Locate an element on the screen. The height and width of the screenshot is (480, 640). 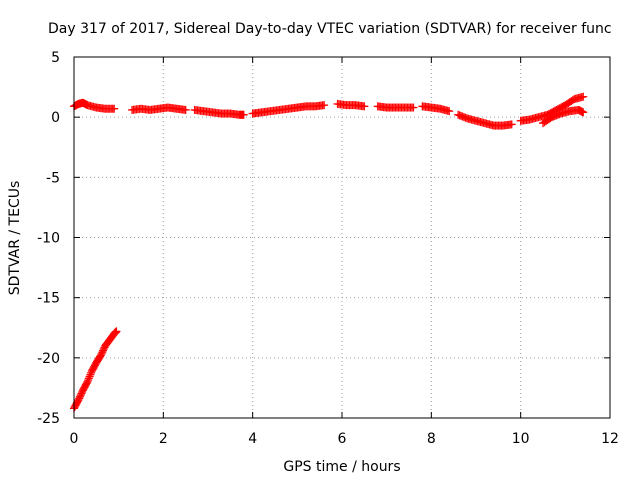
y-tick-label: 5 is located at coordinates (55, 58).